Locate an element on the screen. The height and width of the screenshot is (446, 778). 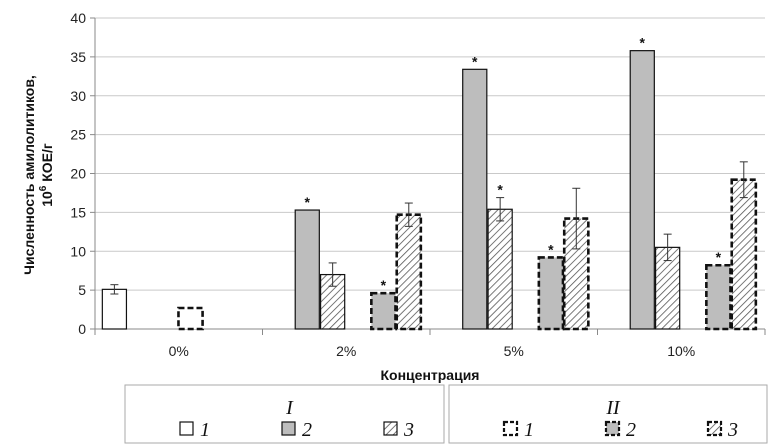
x-tick-label: 0% is located at coordinates (179, 351).